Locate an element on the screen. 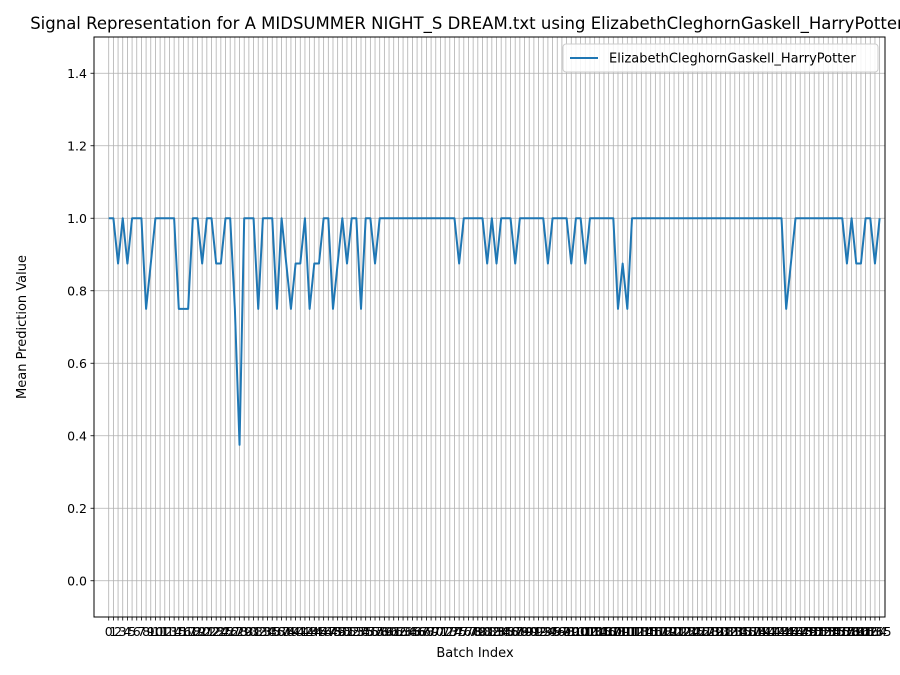  y-tick-label: 0.6 is located at coordinates (77, 363).